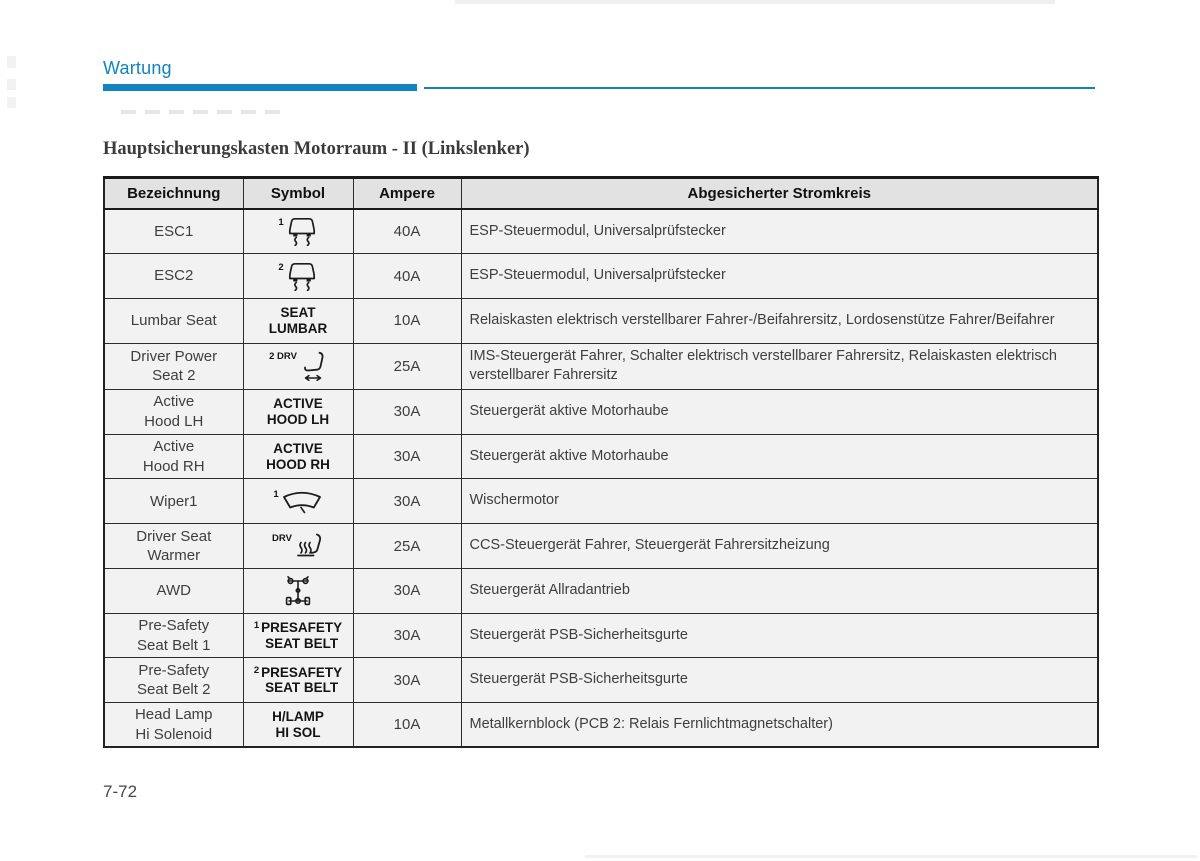  I want to click on circuit-cell: Wischermotor, so click(779, 501).